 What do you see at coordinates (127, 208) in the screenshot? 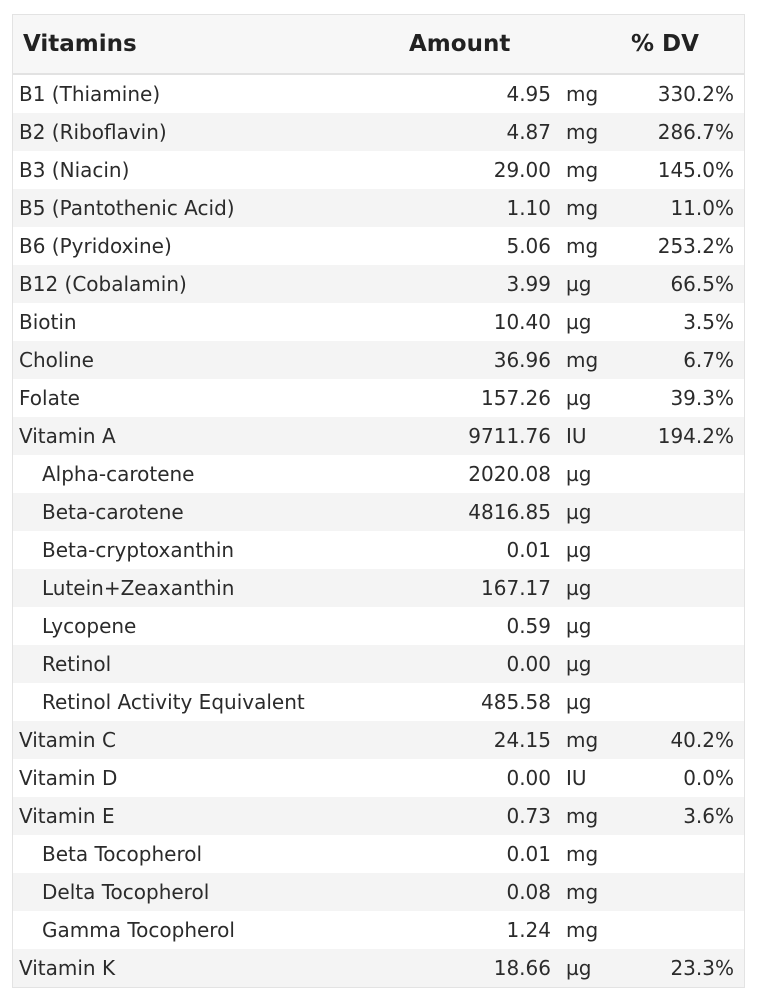
I see `vitamin-name: B5 (Pantothenic Acid)` at bounding box center [127, 208].